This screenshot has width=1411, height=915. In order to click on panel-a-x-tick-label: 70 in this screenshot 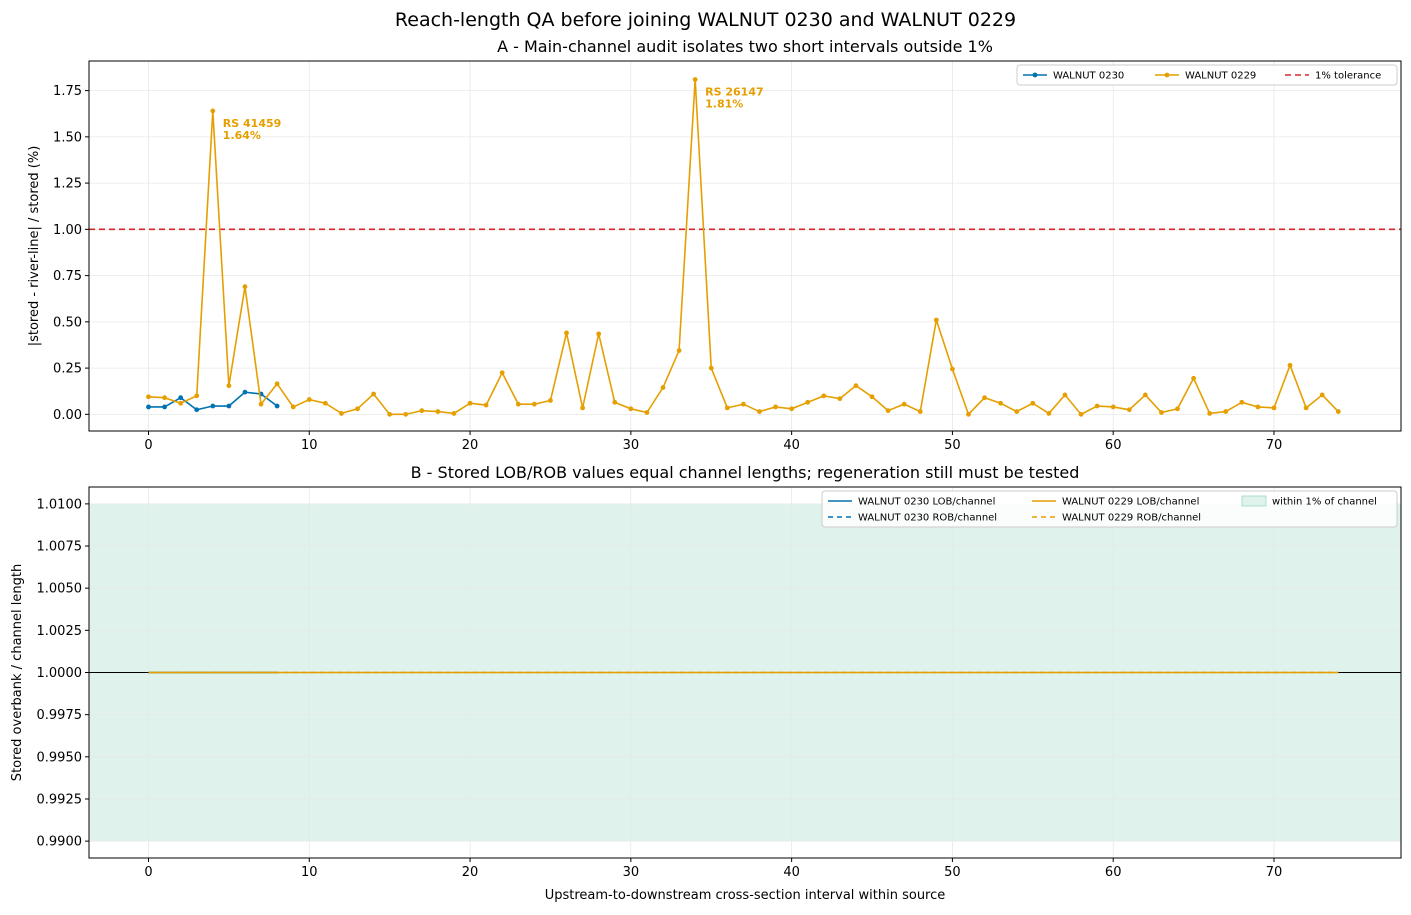, I will do `click(1274, 445)`.